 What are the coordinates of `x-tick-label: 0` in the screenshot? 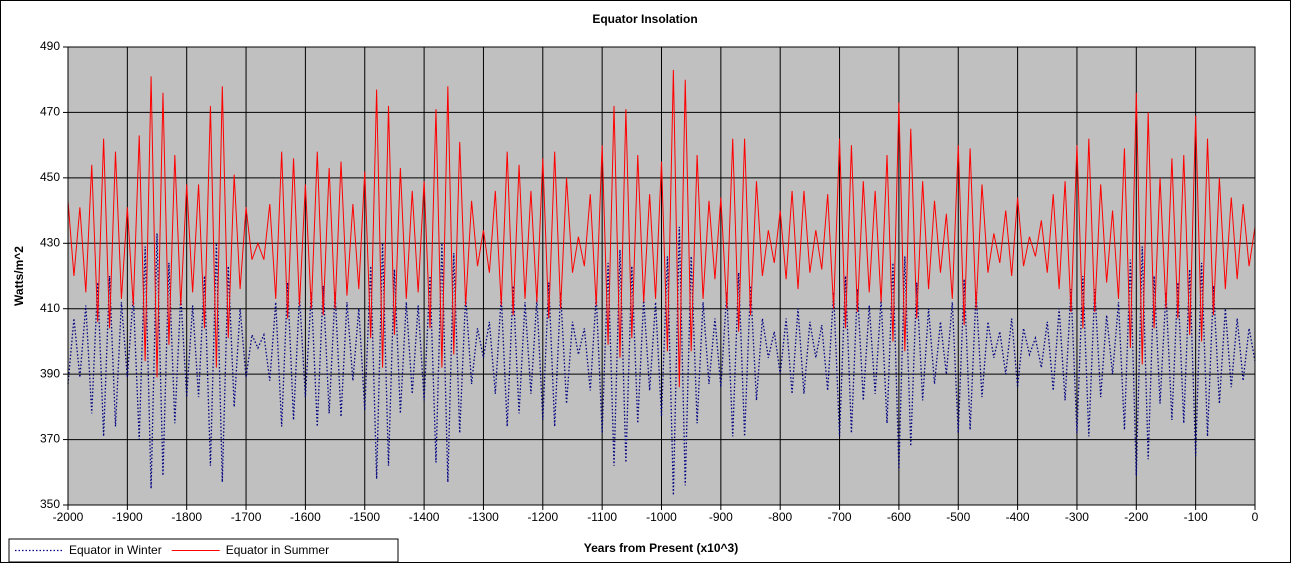 It's located at (1255, 517).